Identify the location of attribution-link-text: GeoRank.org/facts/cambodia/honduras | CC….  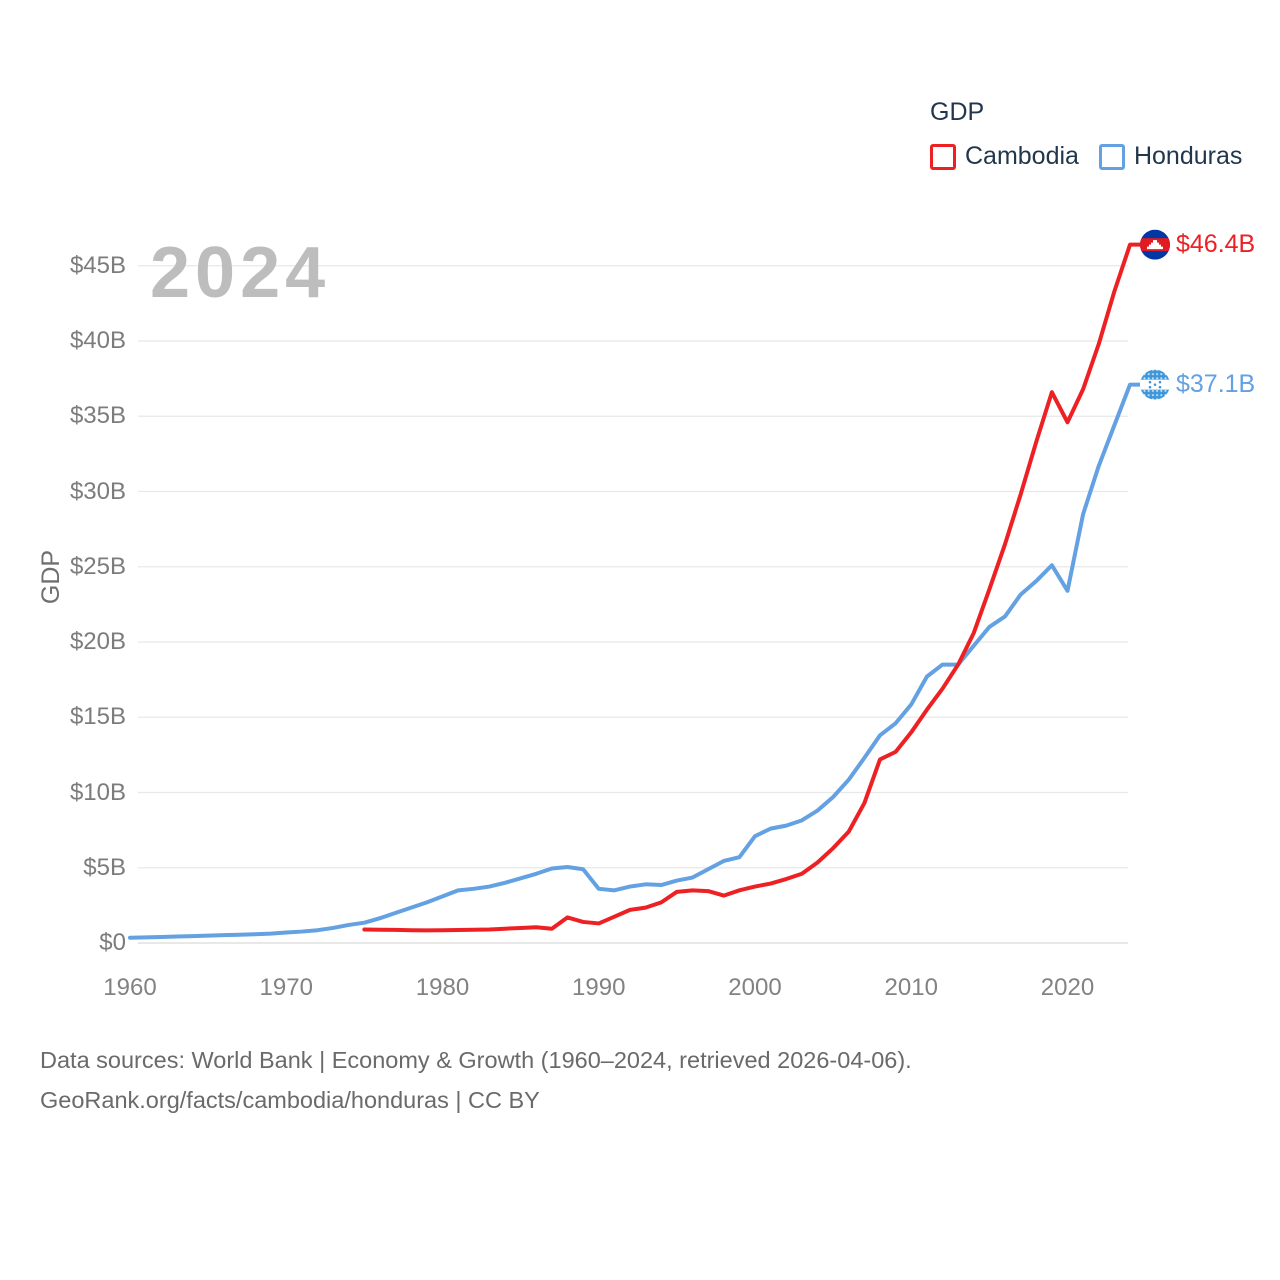
(290, 1100).